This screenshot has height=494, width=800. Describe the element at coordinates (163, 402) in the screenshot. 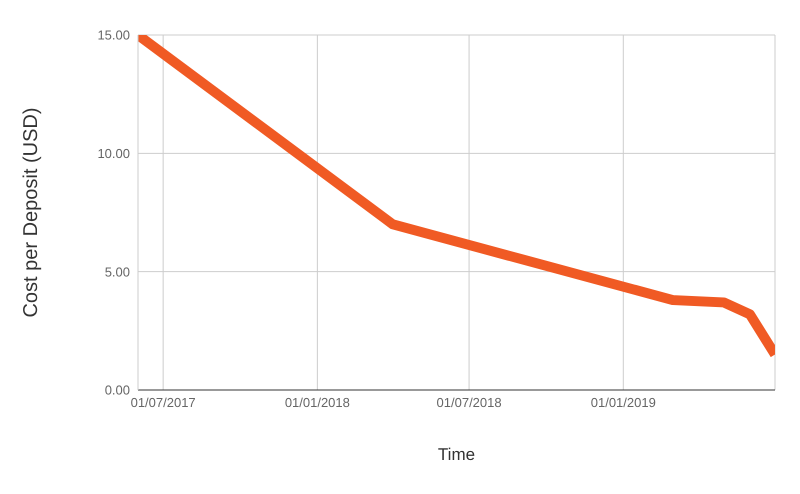

I see `x-tick-label: 01/07/2017` at that location.